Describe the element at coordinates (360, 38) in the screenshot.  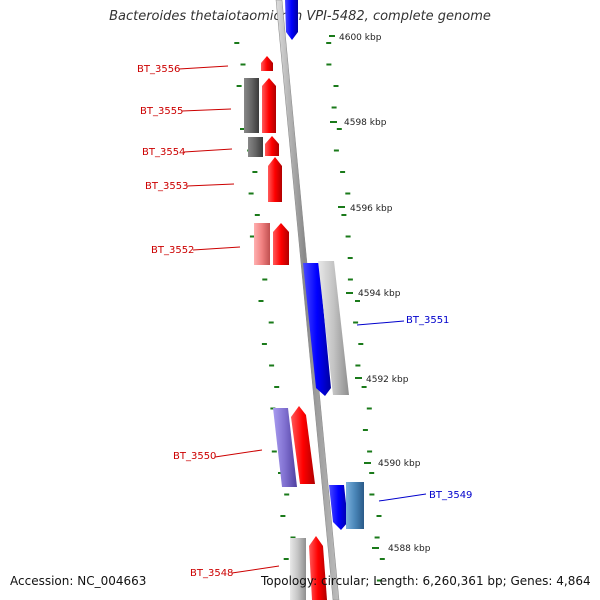
I see `svg-text: 4600 kbp` at that location.